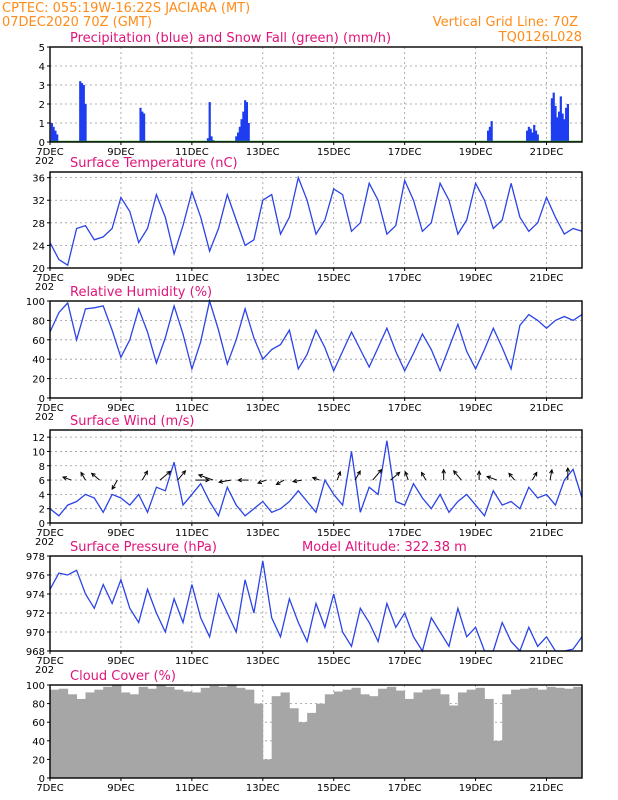 The width and height of the screenshot is (618, 800). I want to click on cloud-xtick-label: 11DEC, so click(192, 788).